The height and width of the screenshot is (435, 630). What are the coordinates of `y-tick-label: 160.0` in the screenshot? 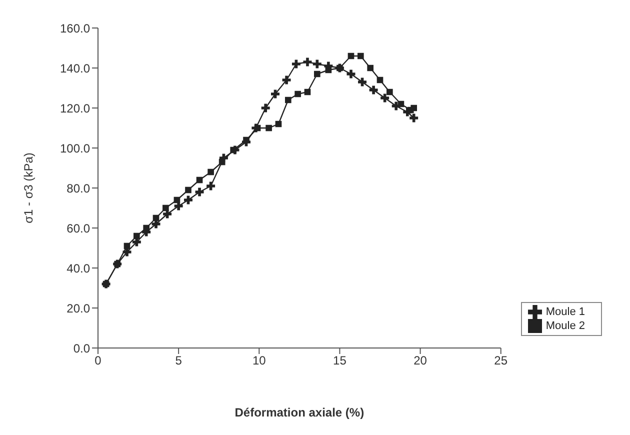 It's located at (75, 28).